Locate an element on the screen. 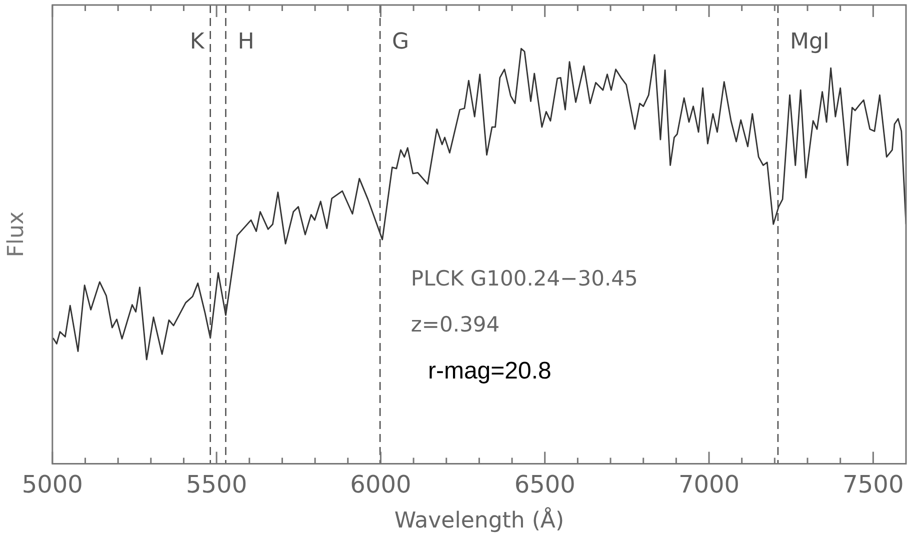  y-axis-title: Flux is located at coordinates (16, 235).